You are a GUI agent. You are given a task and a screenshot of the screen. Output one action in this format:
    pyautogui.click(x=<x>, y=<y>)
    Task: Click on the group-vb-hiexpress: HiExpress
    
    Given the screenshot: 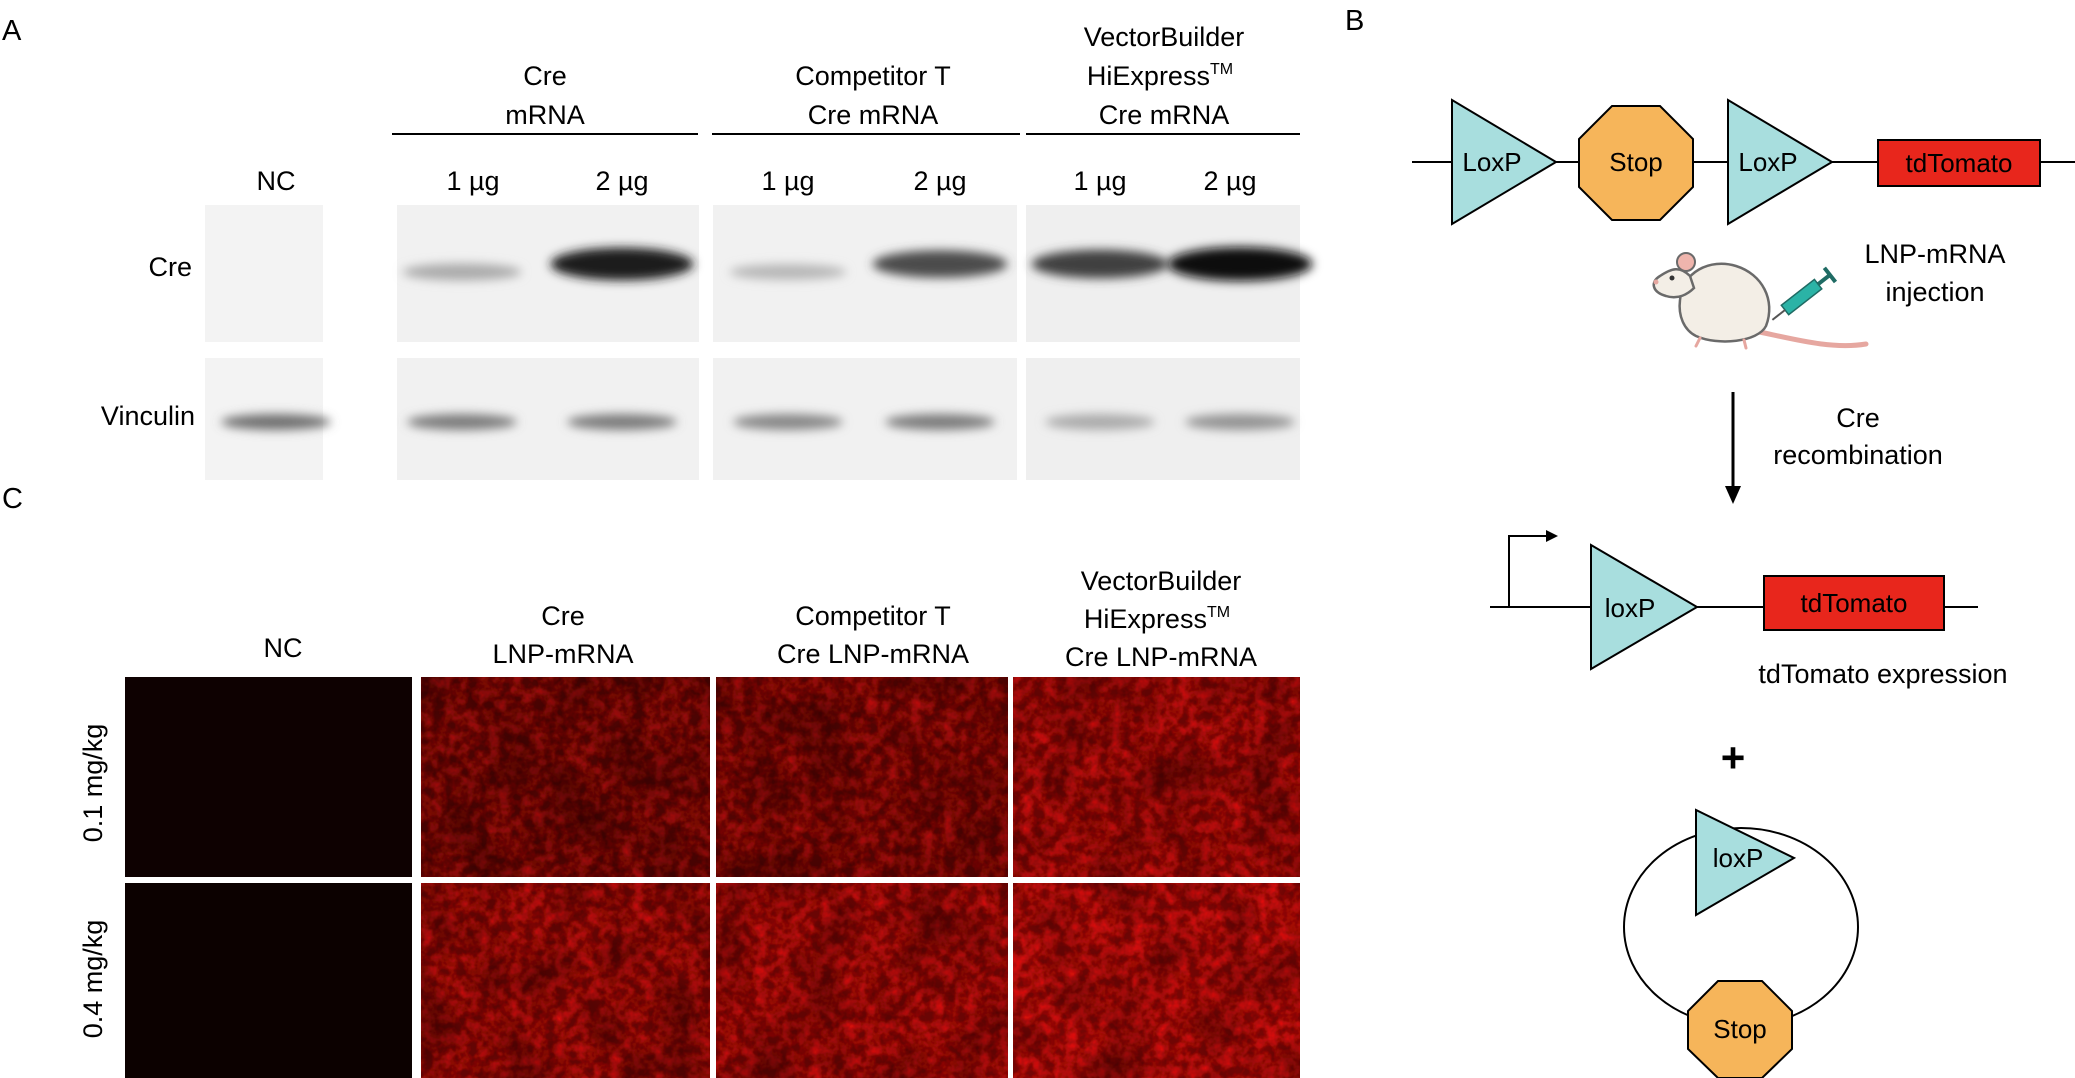 What is the action you would take?
    pyautogui.click(x=1148, y=76)
    